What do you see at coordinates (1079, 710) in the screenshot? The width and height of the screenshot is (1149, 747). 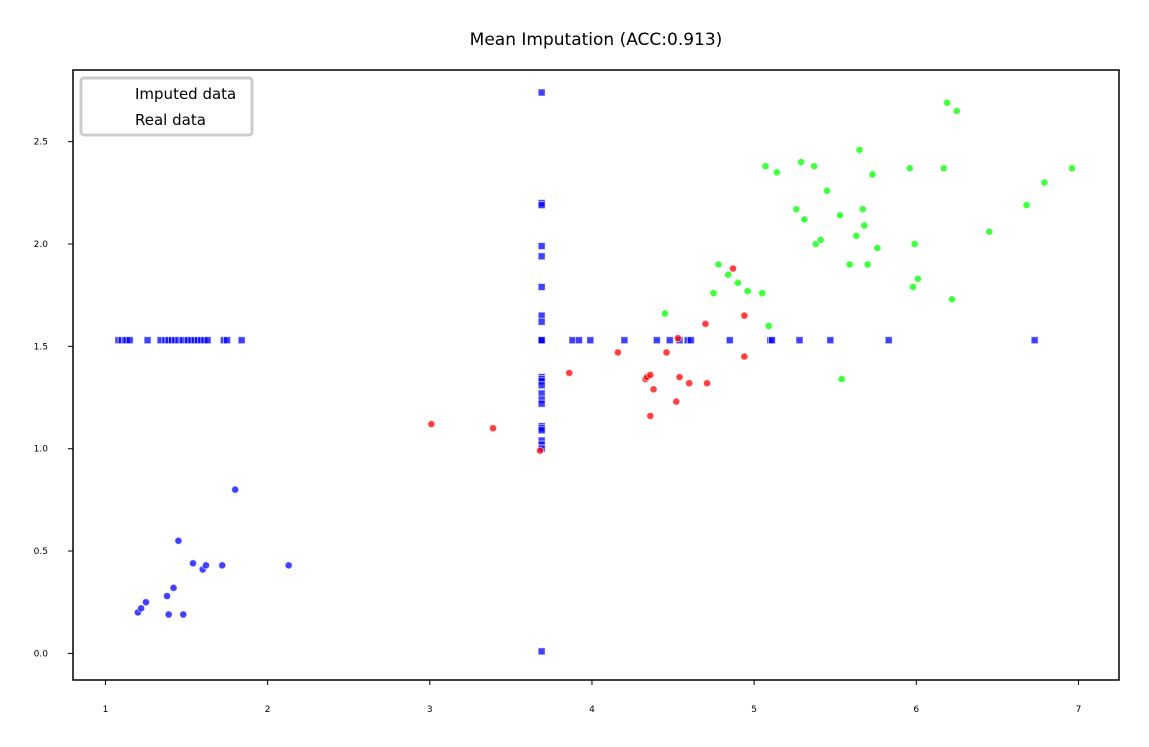 I see `x-tick-label: 7` at bounding box center [1079, 710].